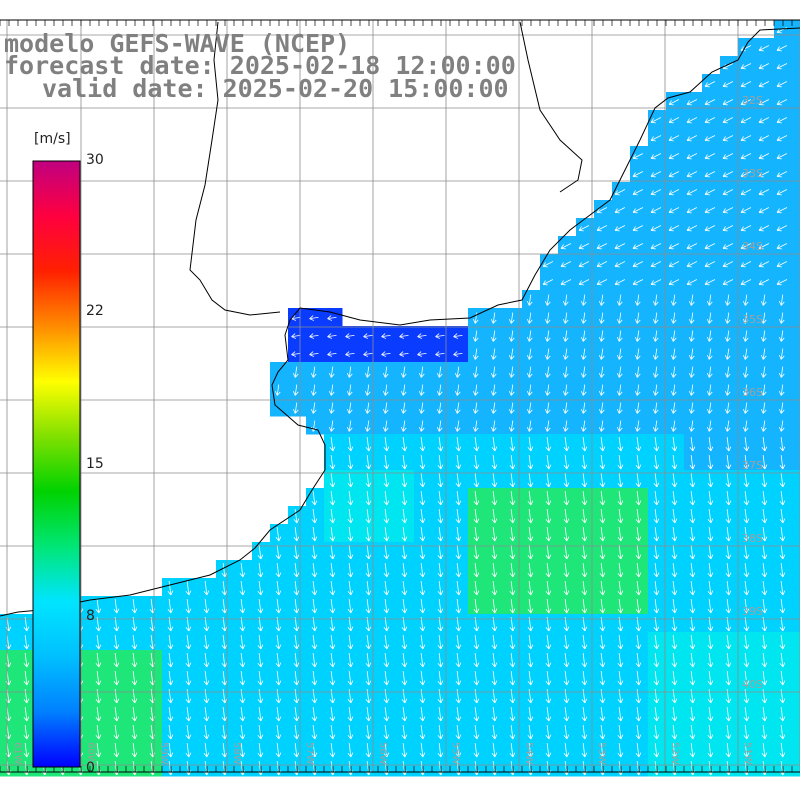  I want to click on longitude-label: 54W, so click(528, 753).